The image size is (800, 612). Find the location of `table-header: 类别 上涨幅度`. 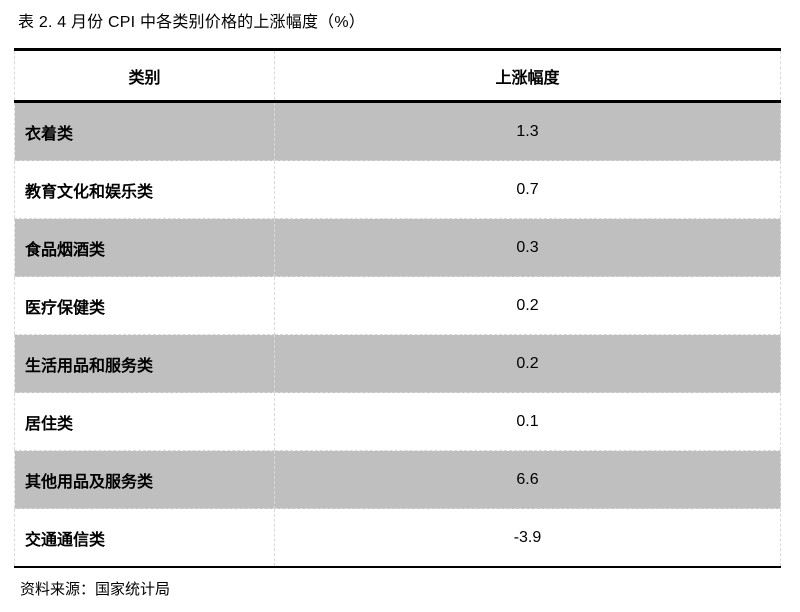

table-header: 类别 上涨幅度 is located at coordinates (397, 75).